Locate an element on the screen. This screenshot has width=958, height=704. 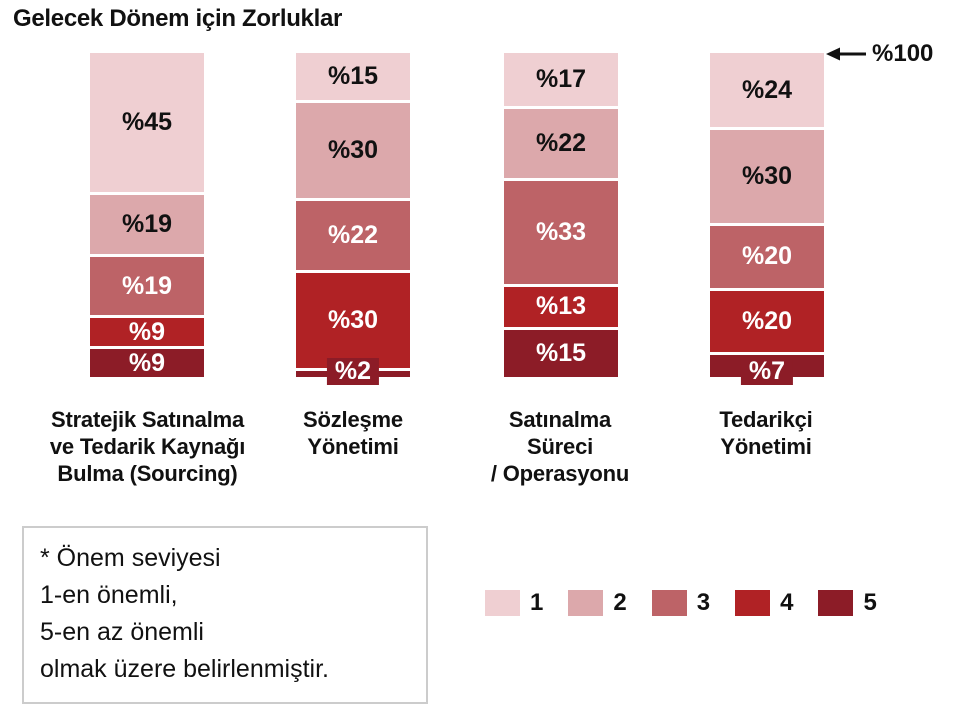
legend: 1 2 3 4 5 is located at coordinates (681, 603).